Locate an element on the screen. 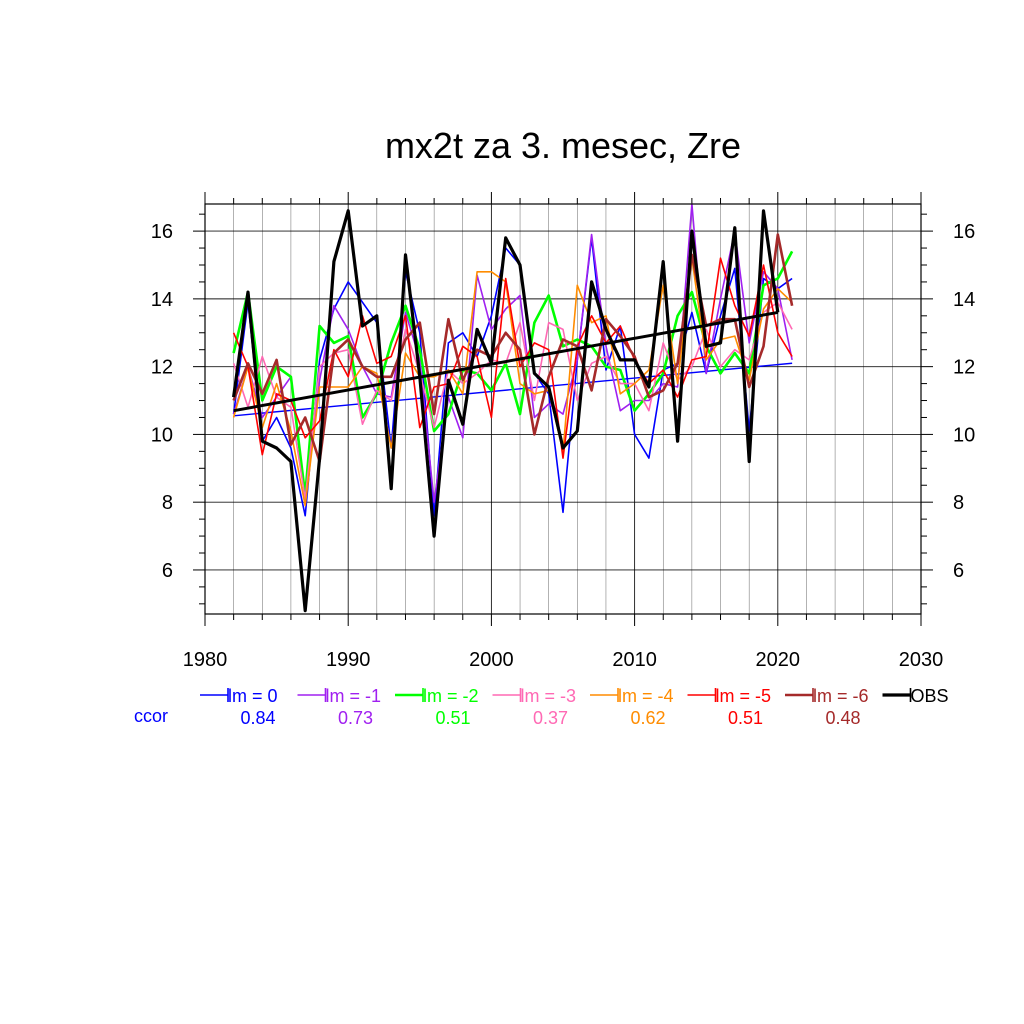 The height and width of the screenshot is (1024, 1024). x-tick-label: 1980 is located at coordinates (205, 660).